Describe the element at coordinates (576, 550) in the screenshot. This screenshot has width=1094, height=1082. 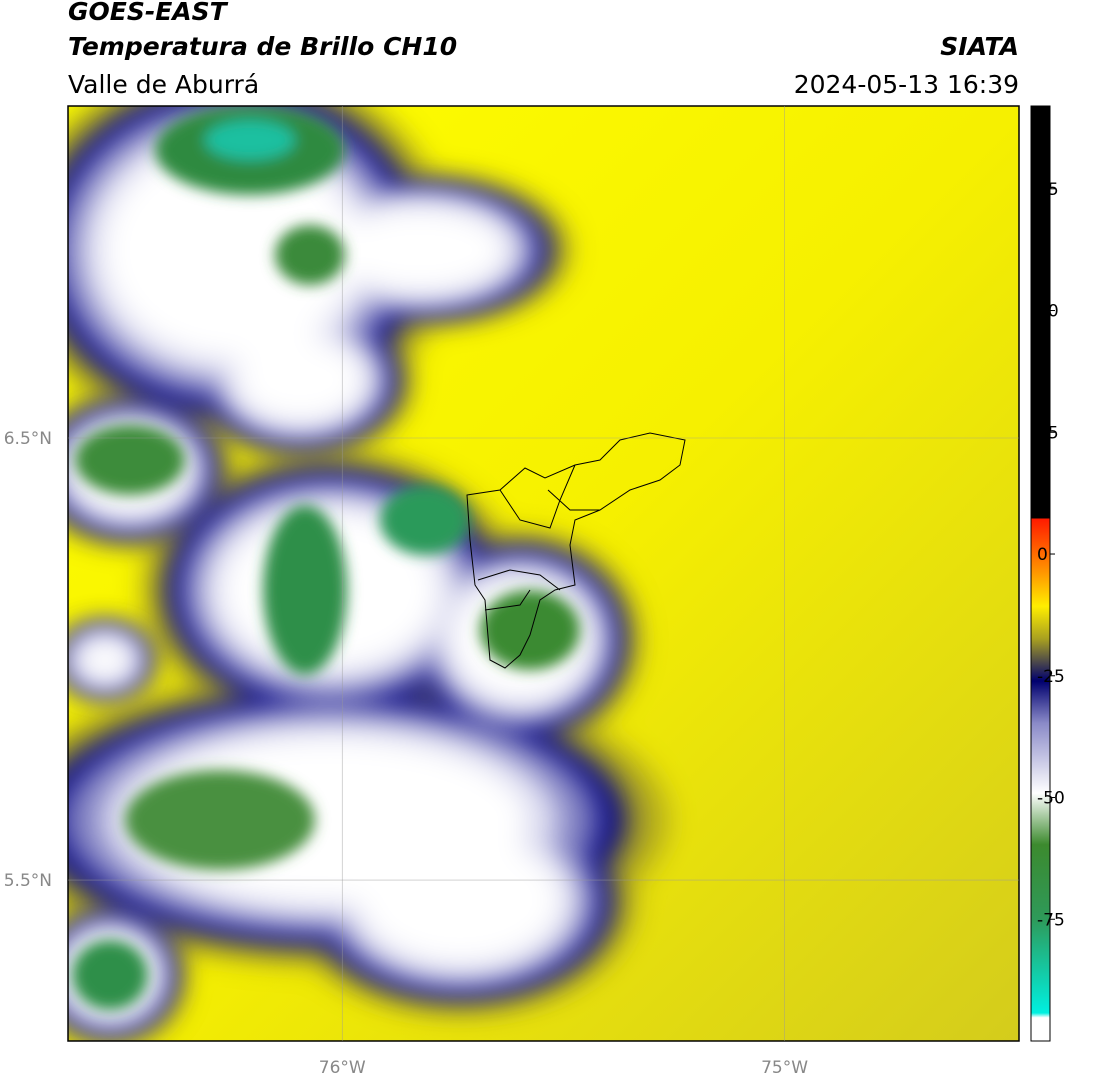
I see `municipal-boundaries` at that location.